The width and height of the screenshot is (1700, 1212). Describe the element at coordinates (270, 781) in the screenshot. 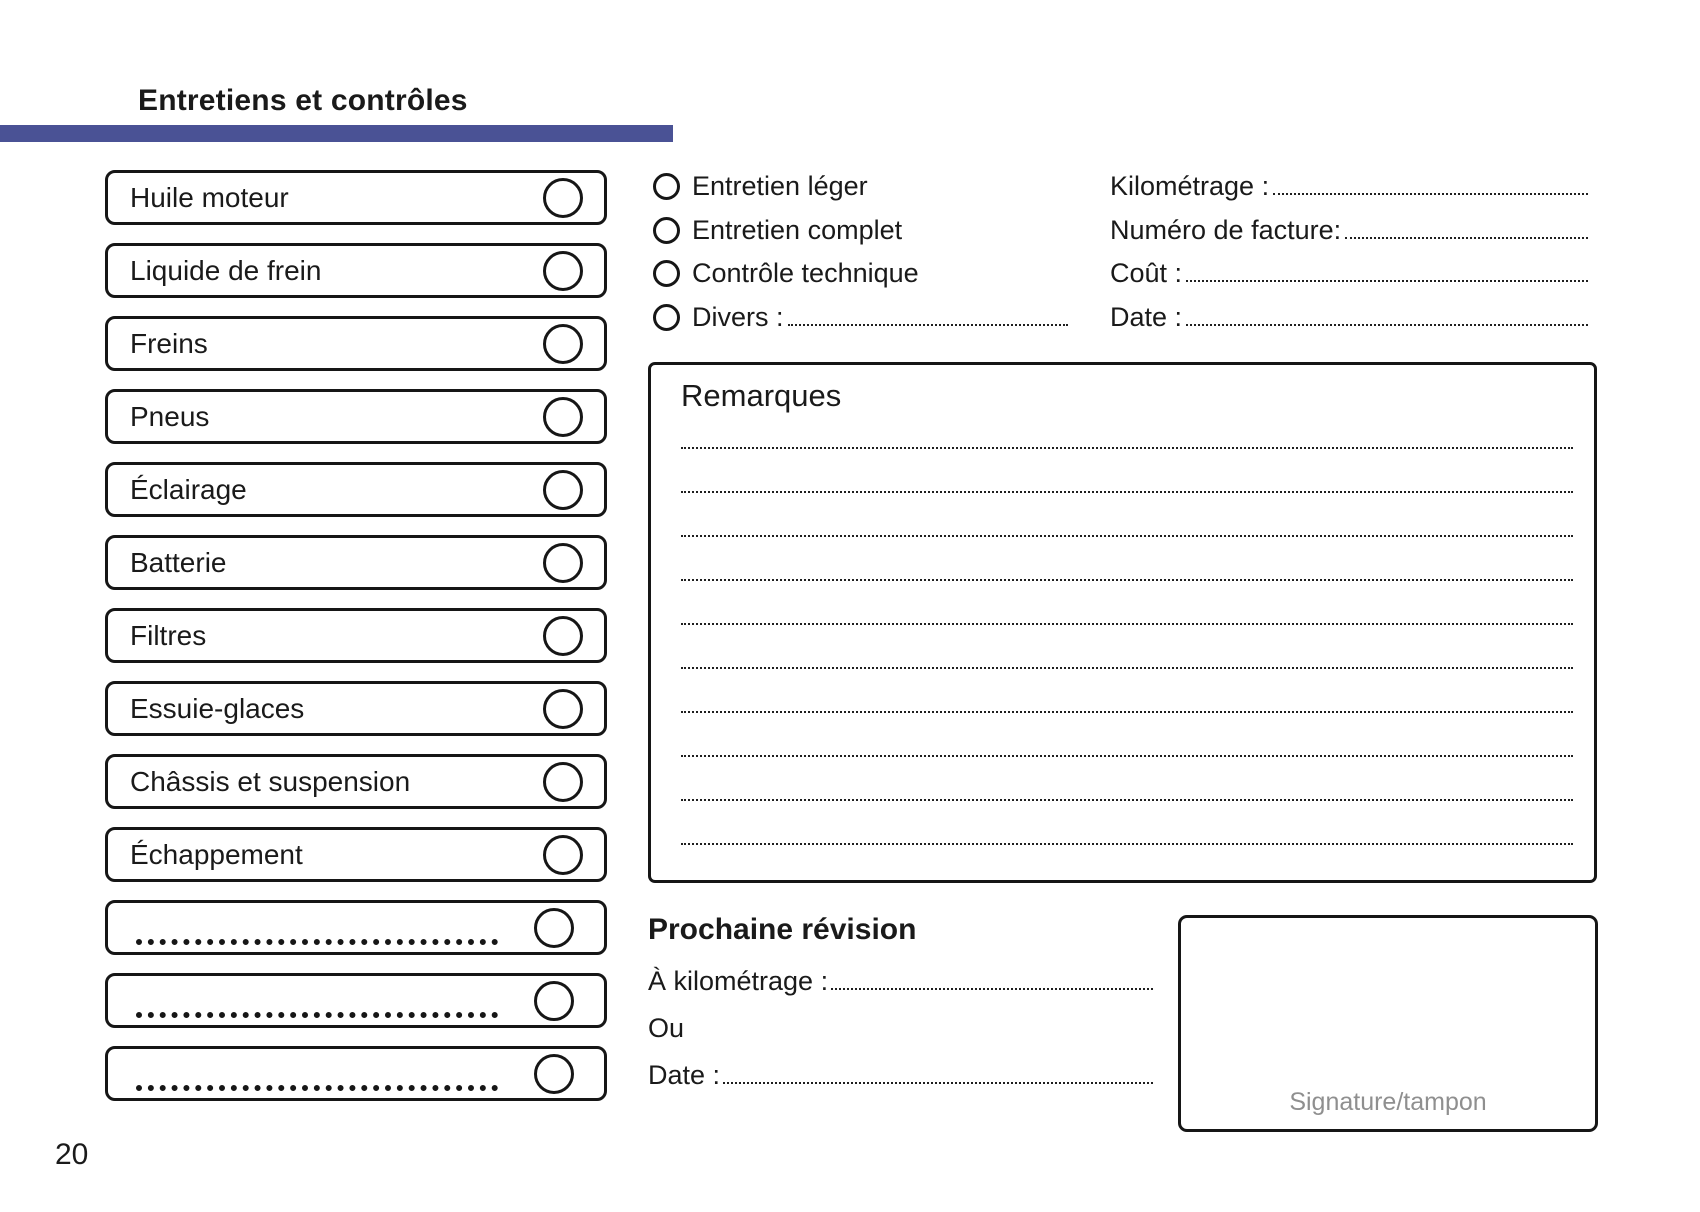

I see `checklist-item-label: Châssis et suspension` at that location.